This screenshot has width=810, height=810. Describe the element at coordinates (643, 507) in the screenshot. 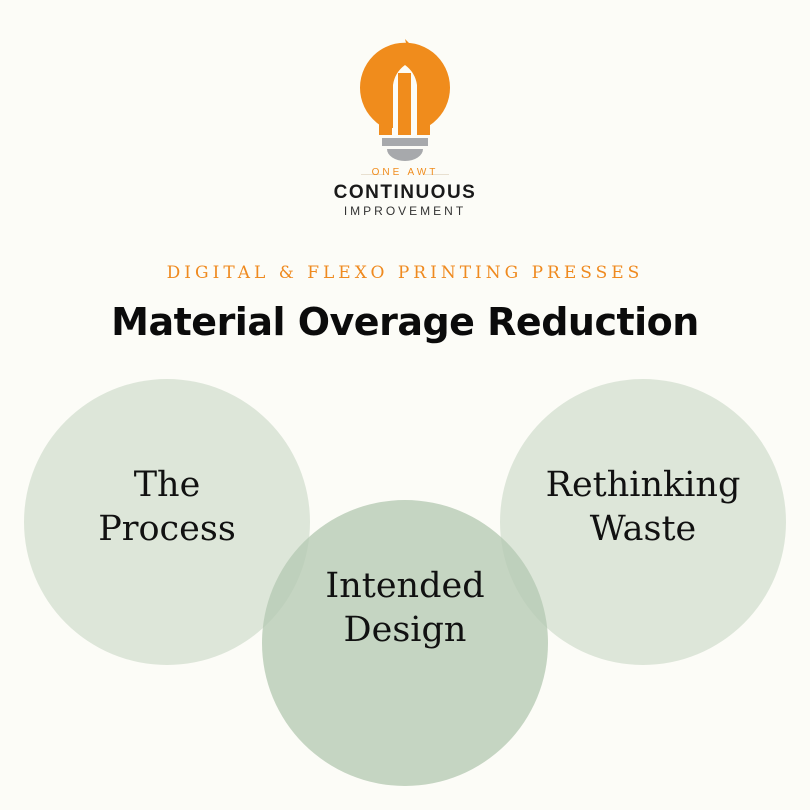

I see `circle-label: Rethinking Waste` at that location.